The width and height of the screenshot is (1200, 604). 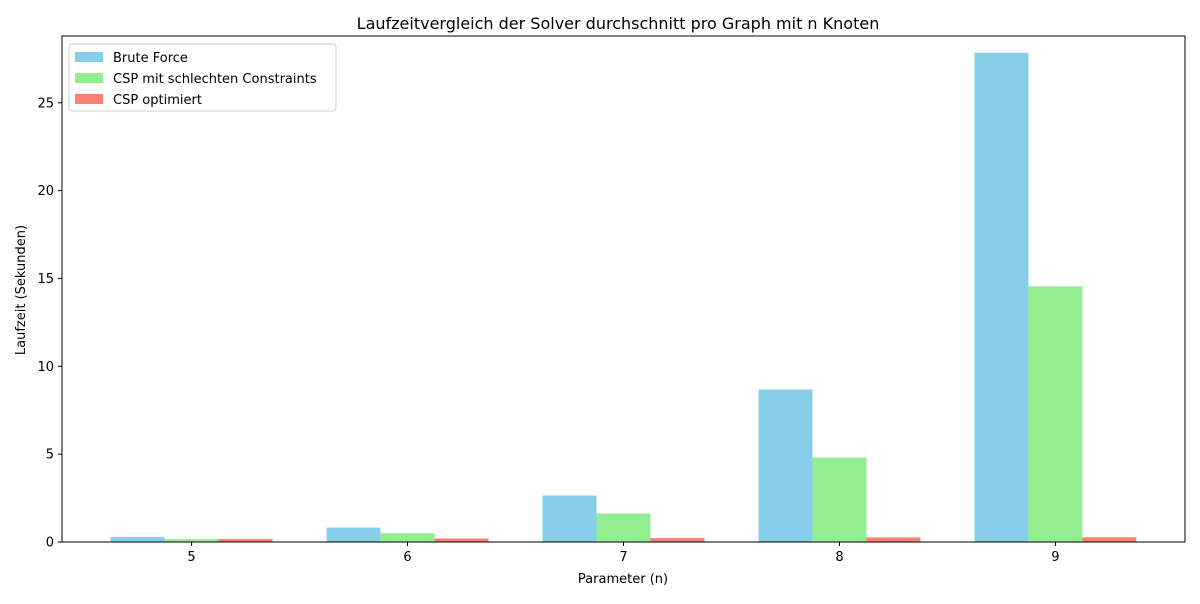 I want to click on y-tick-label: 20, so click(x=45, y=191).